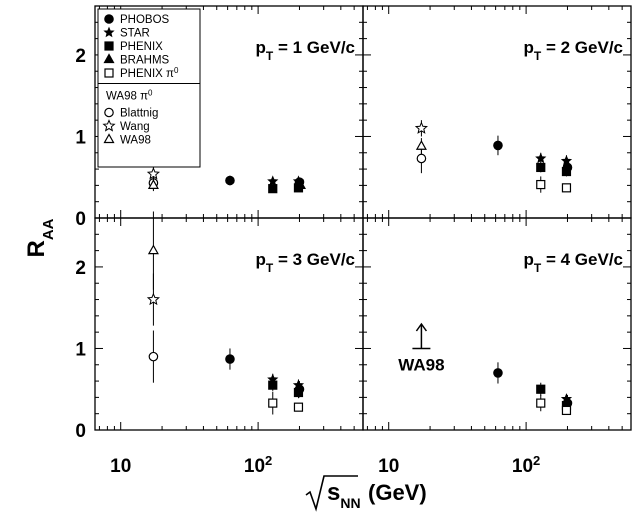 This screenshot has height=517, width=633. Describe the element at coordinates (109, 32) in the screenshot. I see `legend-marker-star` at that location.